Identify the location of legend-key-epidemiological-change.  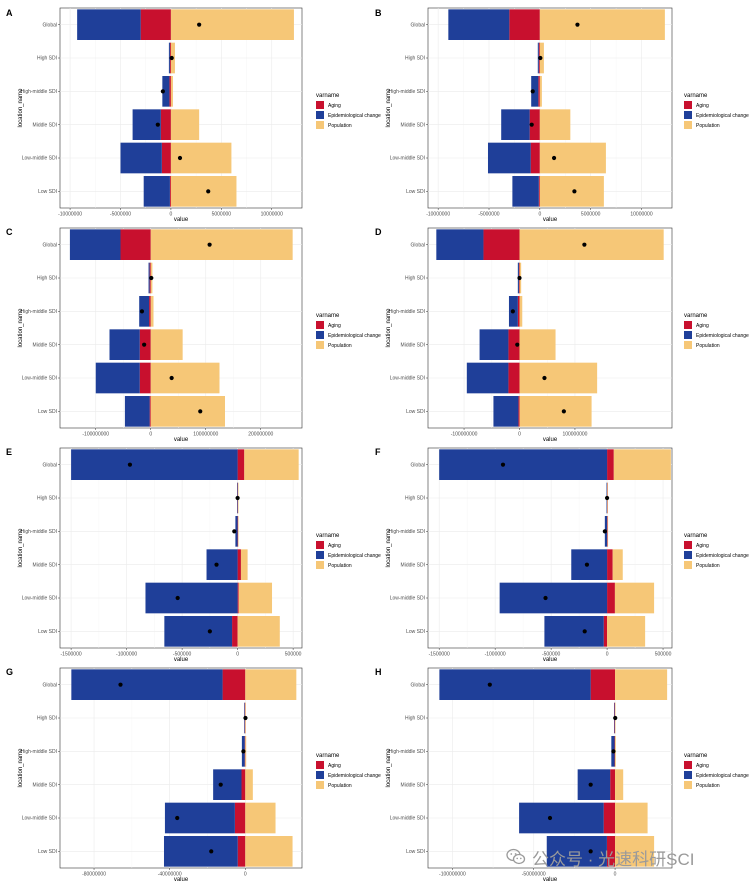
(320, 555).